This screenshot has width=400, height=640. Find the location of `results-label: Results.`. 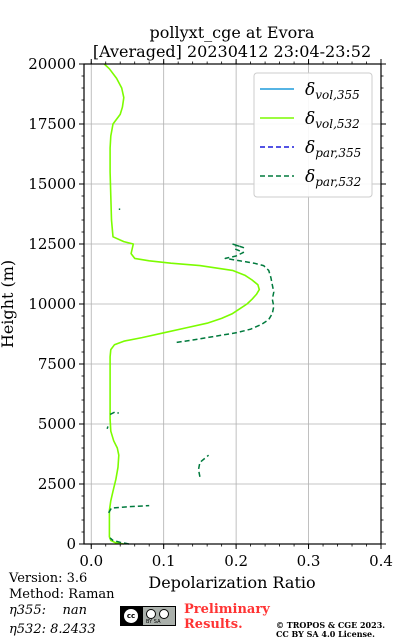

results-label: Results. is located at coordinates (213, 624).